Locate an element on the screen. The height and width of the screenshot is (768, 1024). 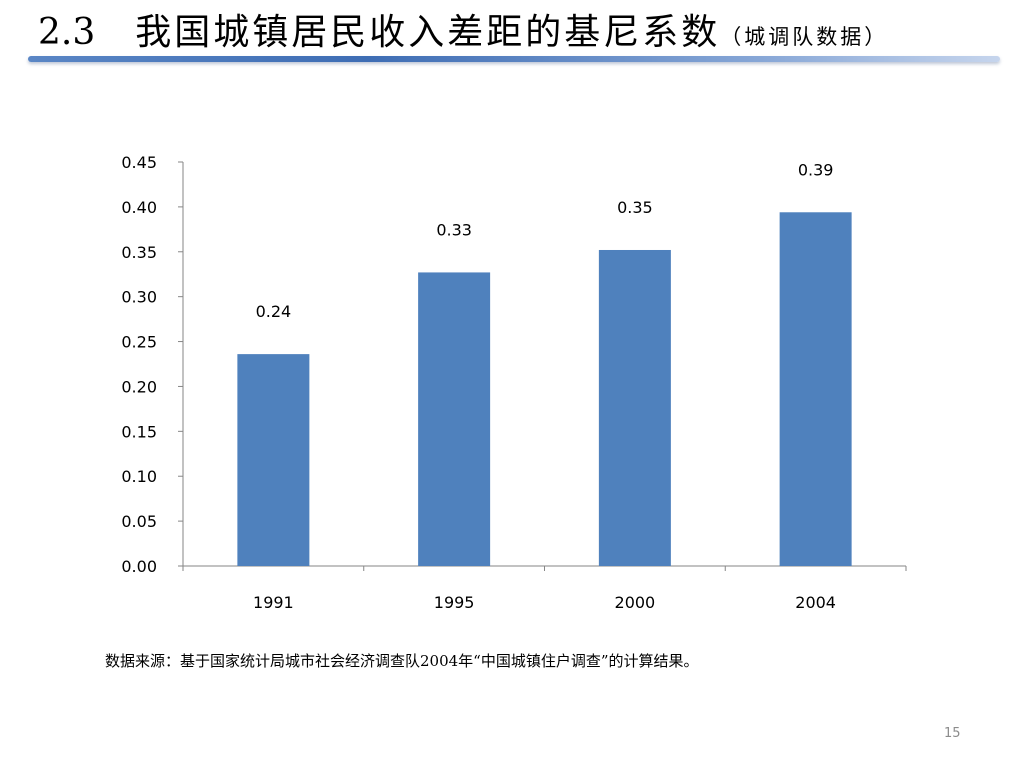
y-tick-label: 0.05 is located at coordinates (139, 521).